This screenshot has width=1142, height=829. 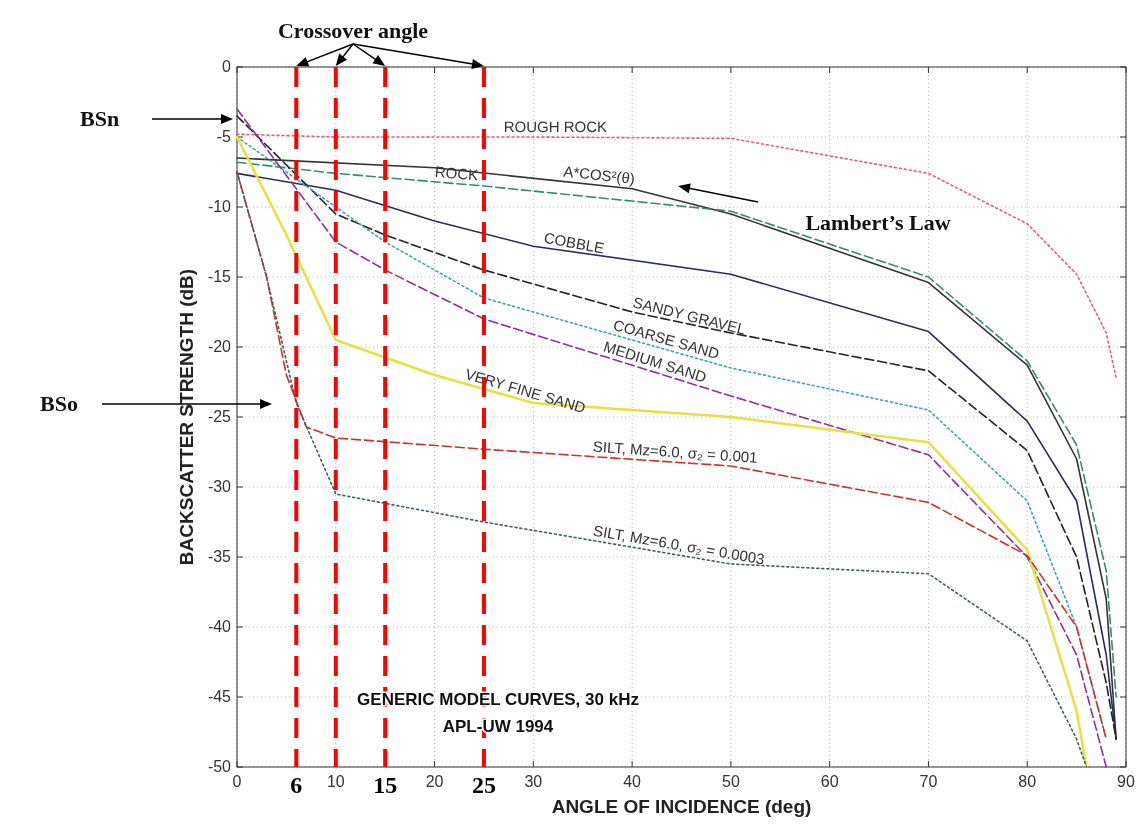 What do you see at coordinates (335, 781) in the screenshot?
I see `x-tick-label: 10` at bounding box center [335, 781].